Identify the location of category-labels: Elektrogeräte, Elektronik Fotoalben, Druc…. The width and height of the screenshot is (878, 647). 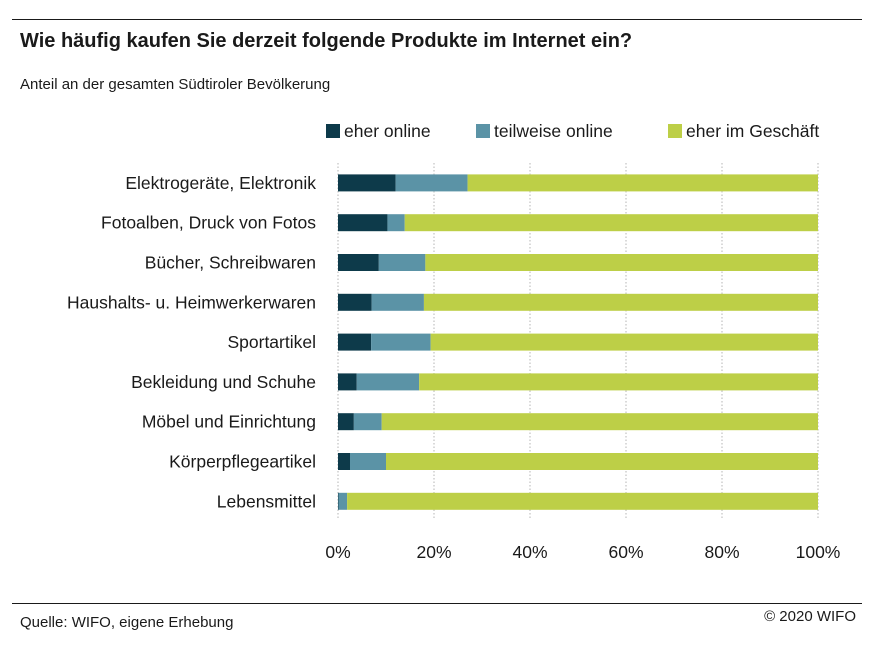
(191, 342).